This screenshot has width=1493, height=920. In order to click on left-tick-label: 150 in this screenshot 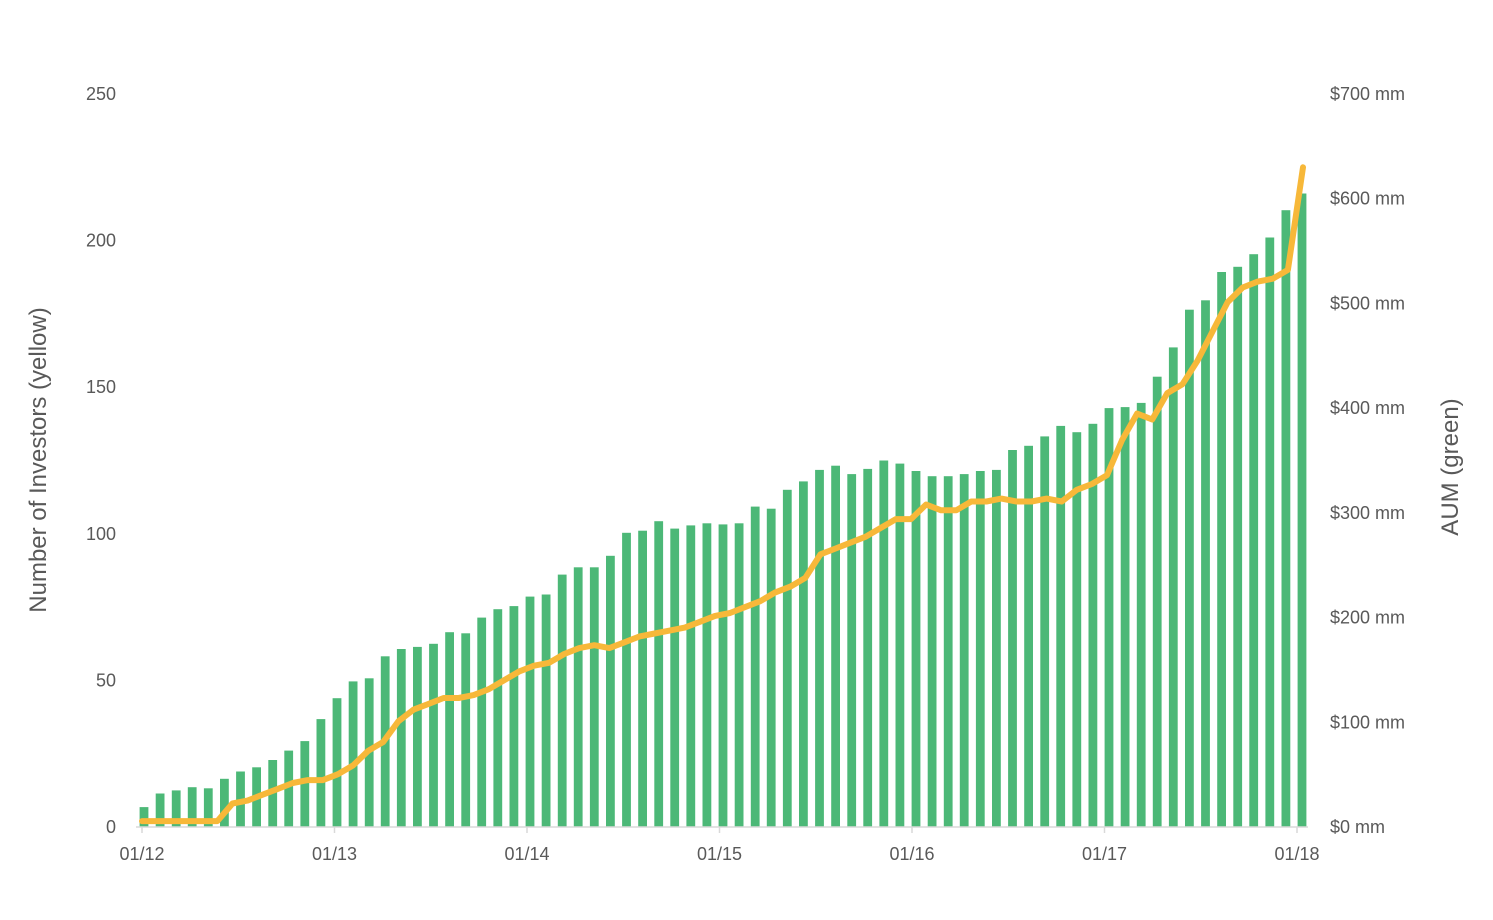, I will do `click(101, 387)`.